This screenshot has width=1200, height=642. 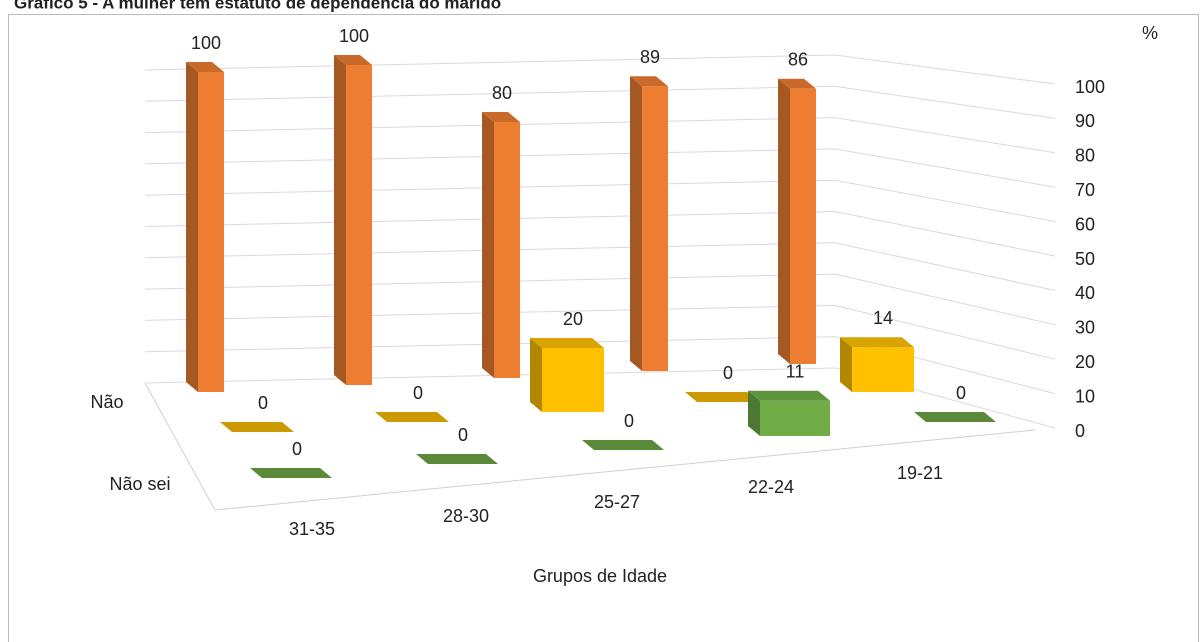 What do you see at coordinates (1085, 190) in the screenshot?
I see `y-tick-label: 70` at bounding box center [1085, 190].